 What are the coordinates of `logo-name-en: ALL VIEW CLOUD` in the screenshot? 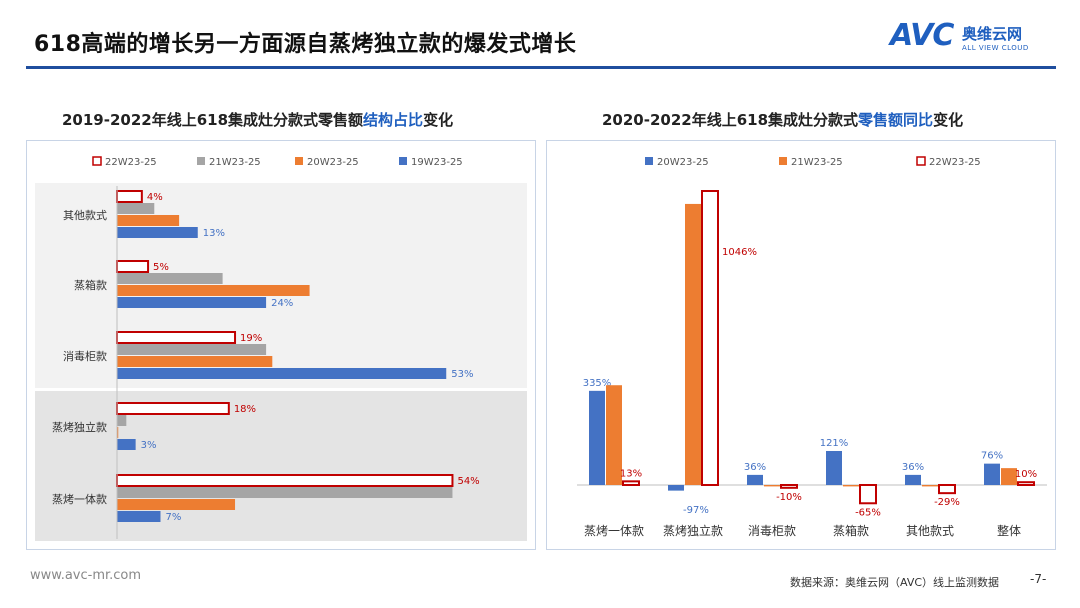 It's located at (995, 48).